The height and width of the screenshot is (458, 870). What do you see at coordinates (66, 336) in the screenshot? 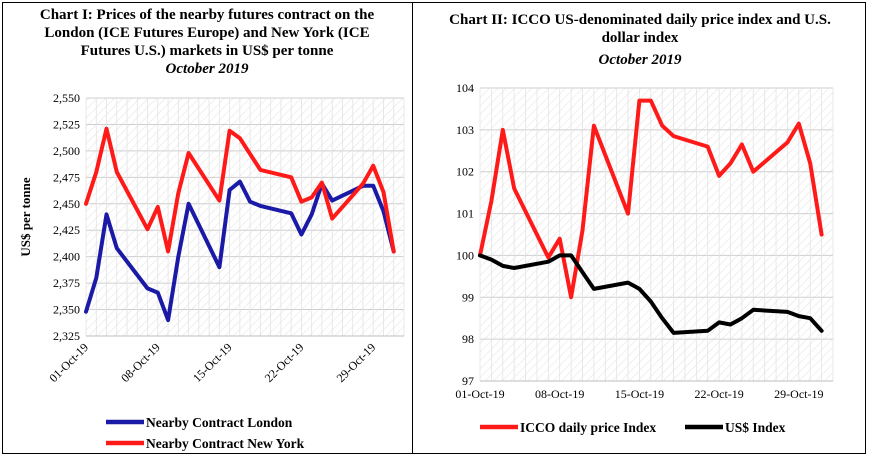
I see `chart1-y-tick-label: 2,325` at bounding box center [66, 336].